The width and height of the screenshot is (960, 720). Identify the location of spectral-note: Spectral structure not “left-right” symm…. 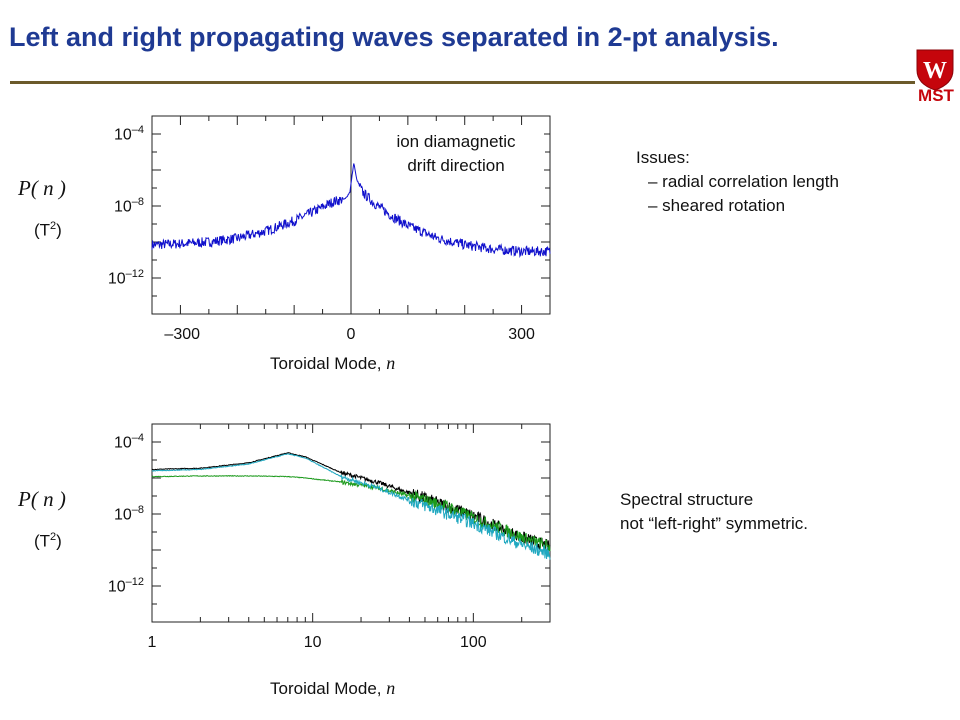
(714, 511).